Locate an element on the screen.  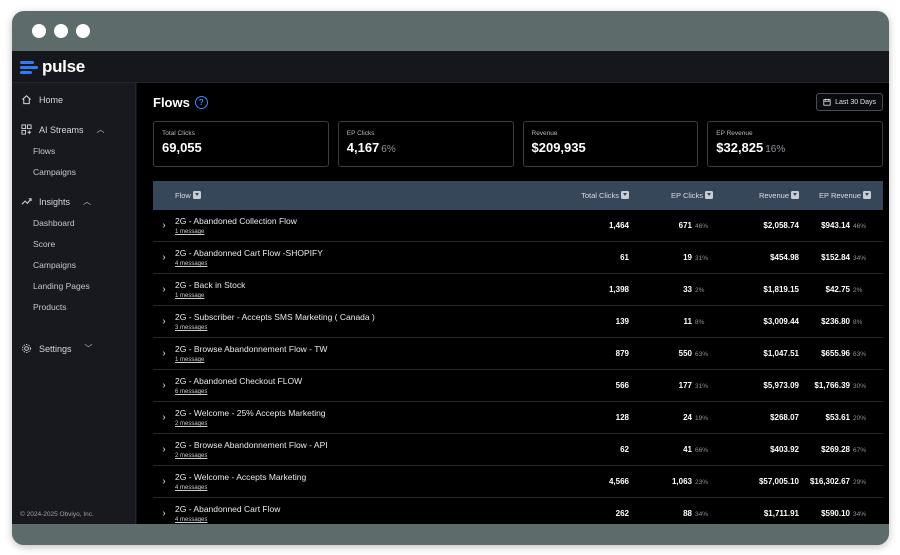
flow-name: 2G - Browse Abandonnement Flow - API is located at coordinates (251, 445).